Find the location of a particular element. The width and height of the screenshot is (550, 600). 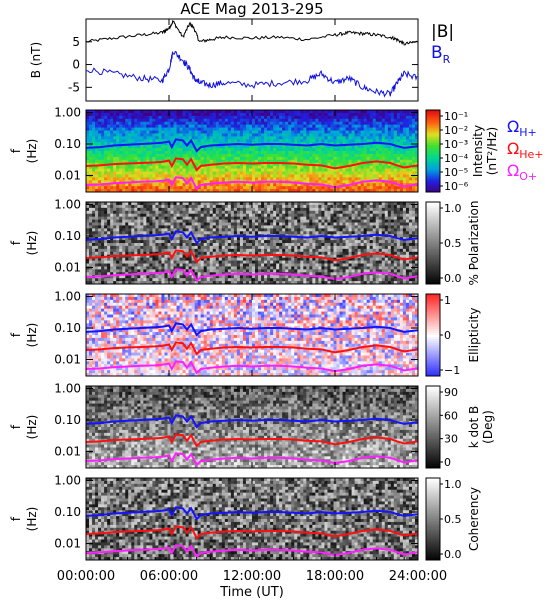

colorbar-step is located at coordinates (433, 189).